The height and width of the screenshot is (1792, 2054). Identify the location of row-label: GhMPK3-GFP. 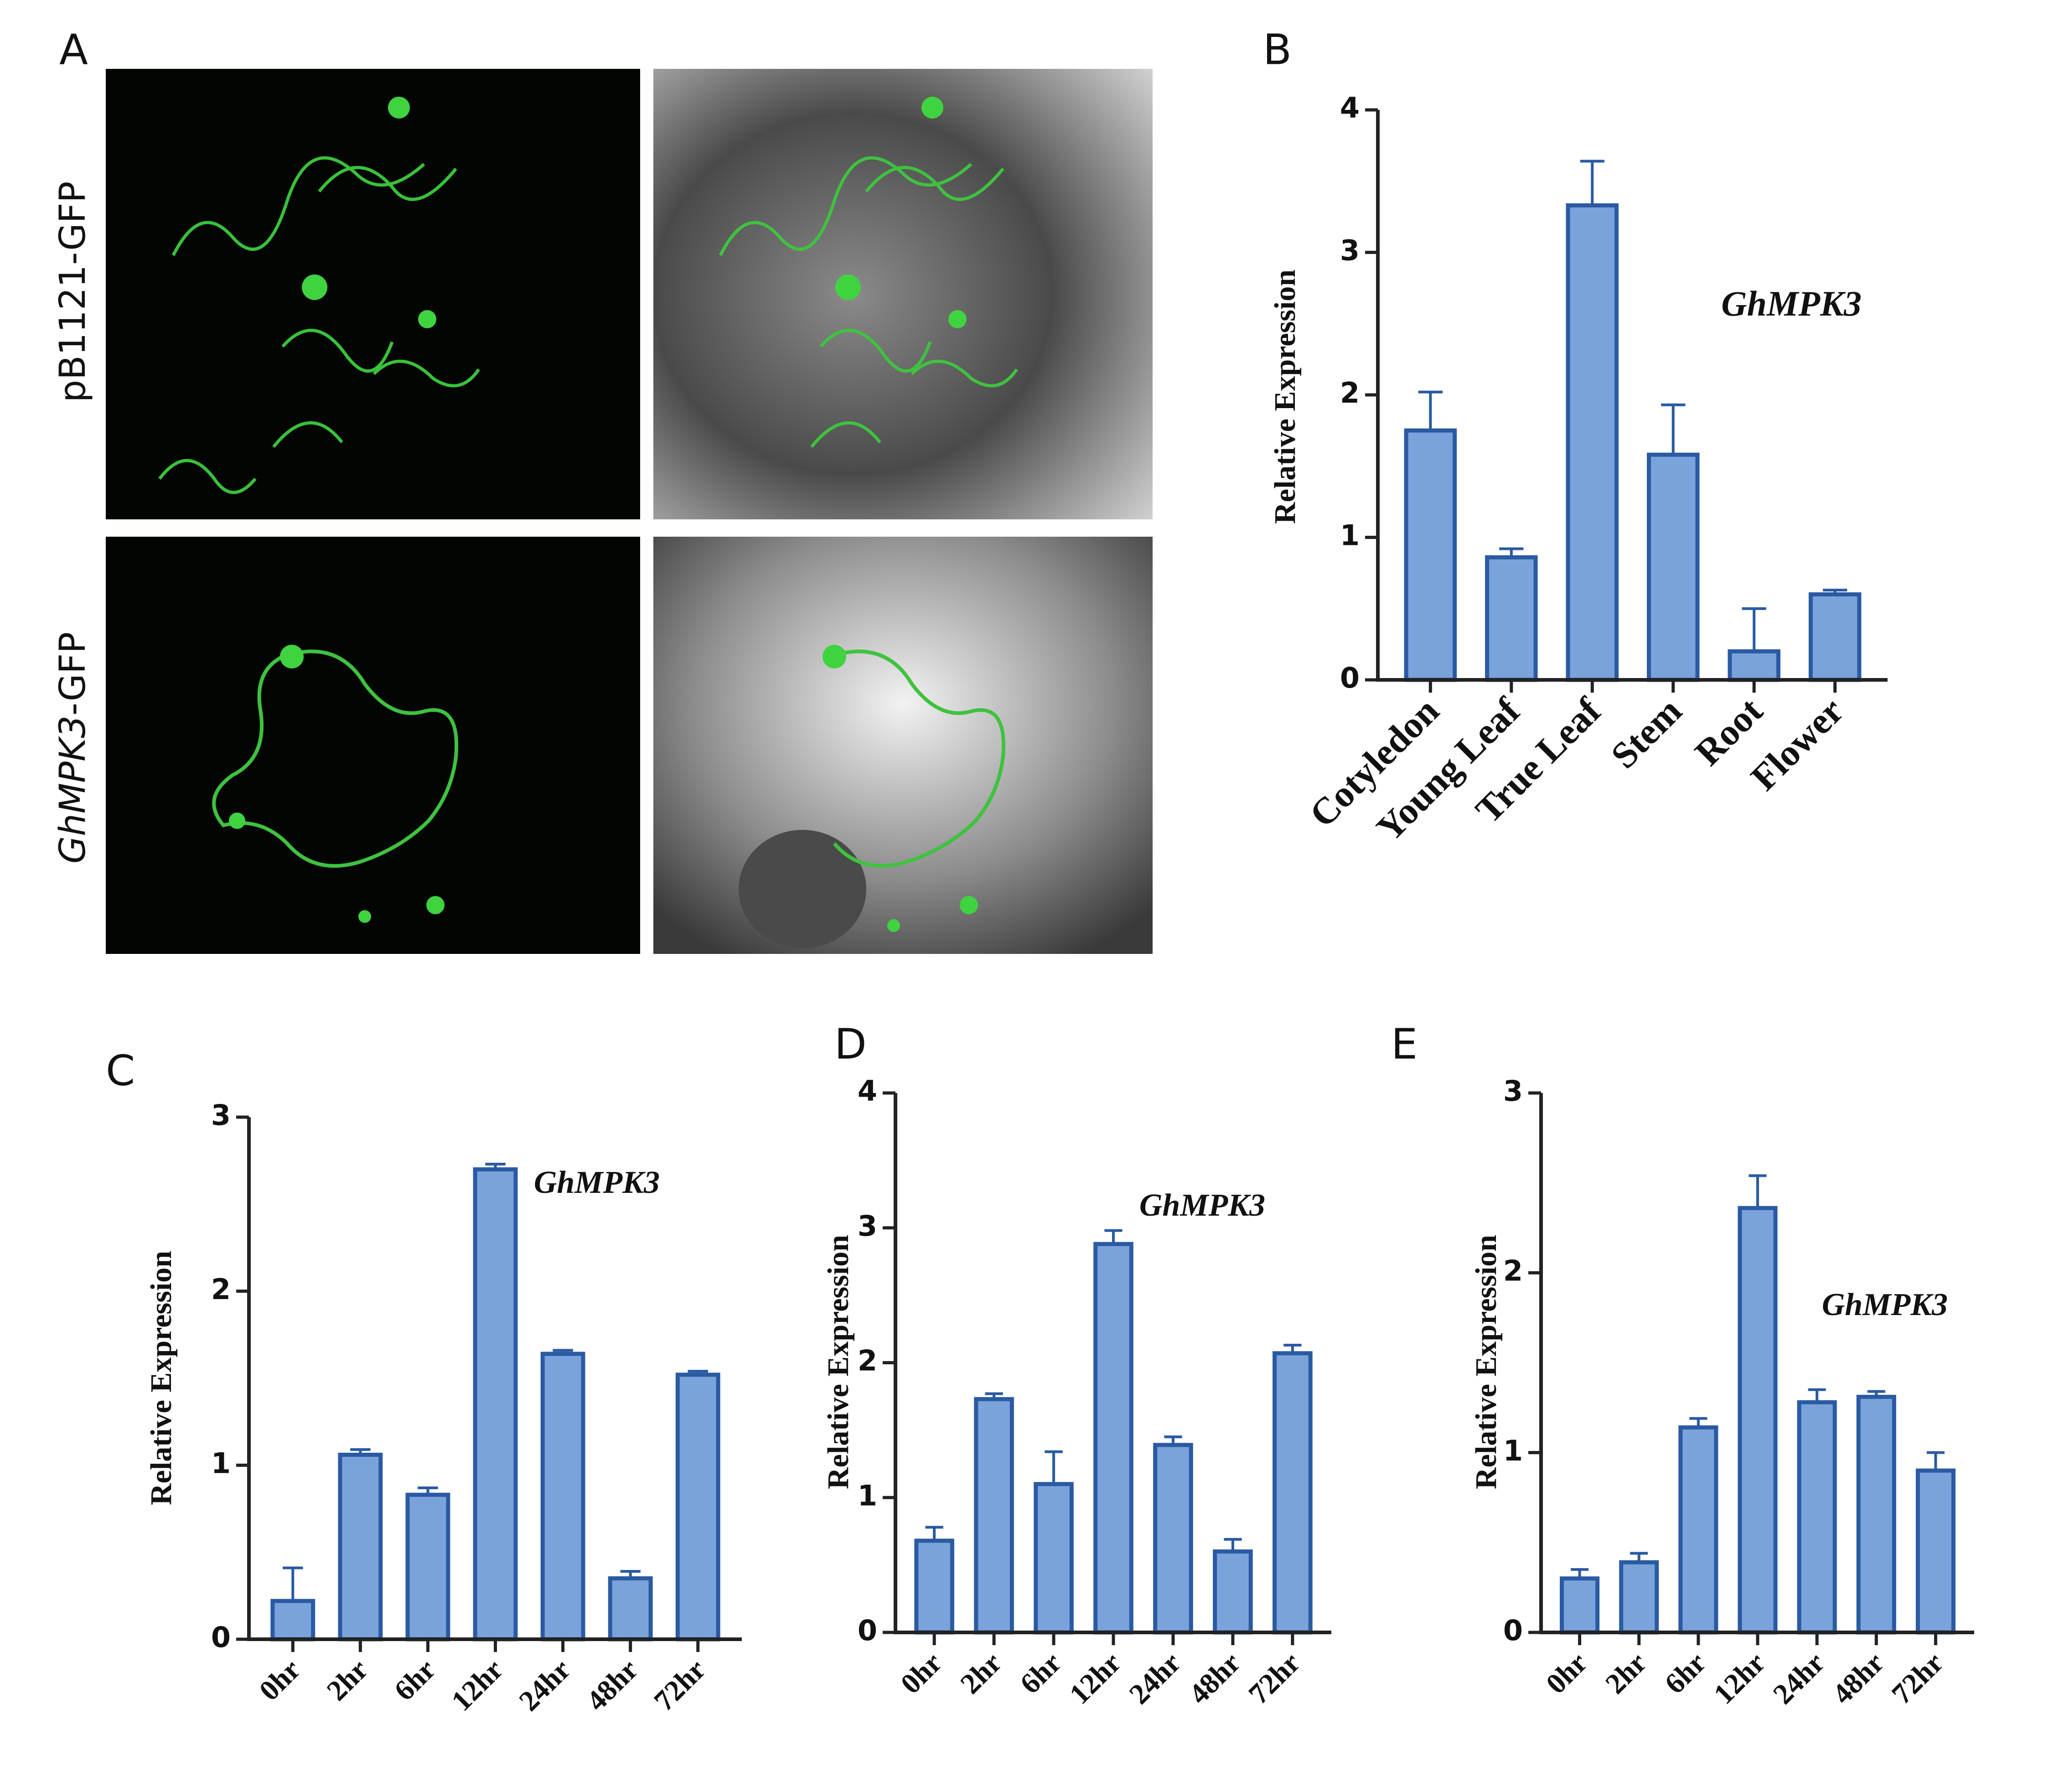
(72, 748).